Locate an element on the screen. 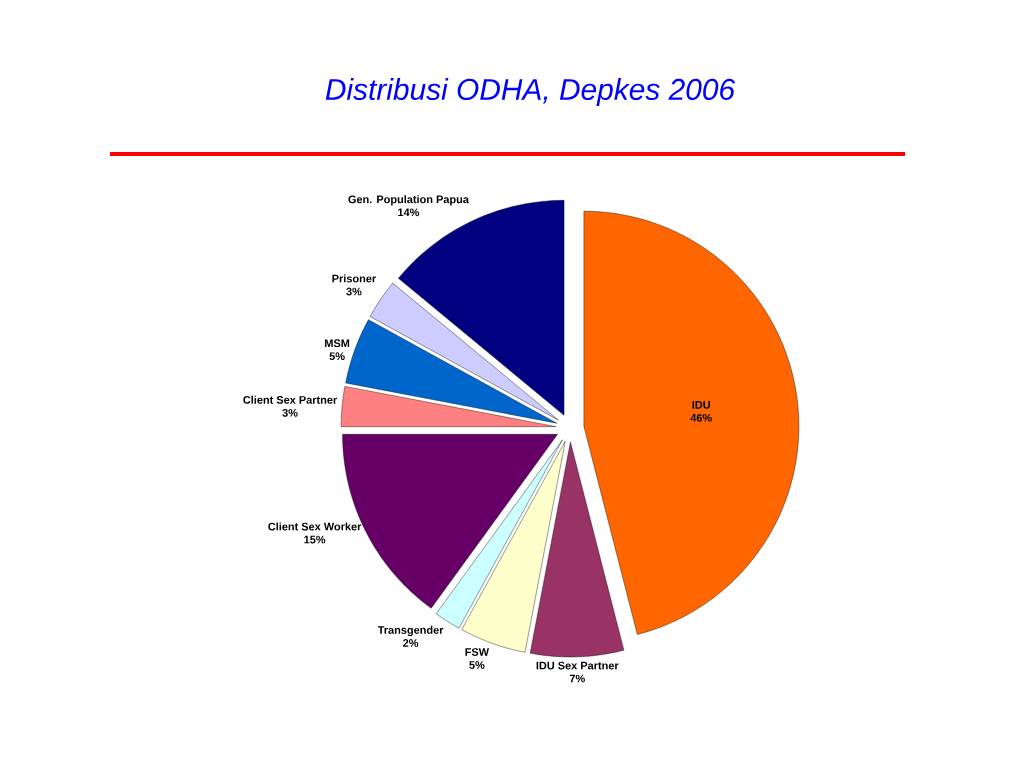  data-label: 14% is located at coordinates (409, 212).